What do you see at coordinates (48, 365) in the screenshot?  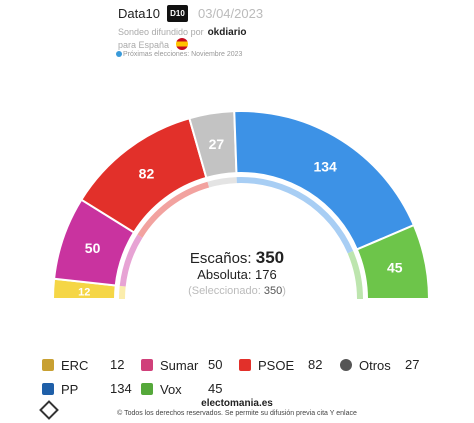 I see `erc-icon` at bounding box center [48, 365].